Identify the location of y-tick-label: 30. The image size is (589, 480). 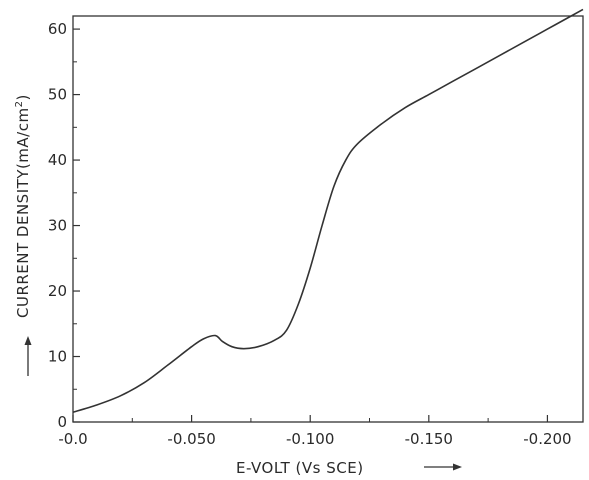
(57, 226).